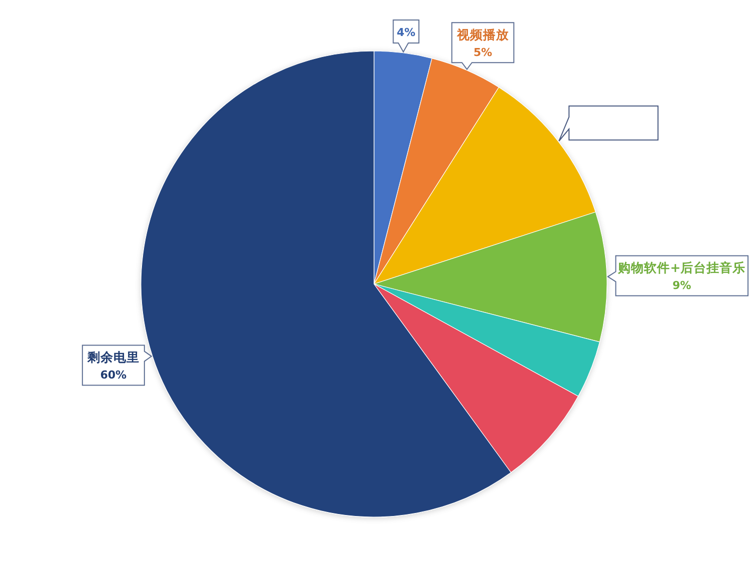 The width and height of the screenshot is (750, 563). What do you see at coordinates (682, 285) in the screenshot?
I see `data-label: 9%` at bounding box center [682, 285].